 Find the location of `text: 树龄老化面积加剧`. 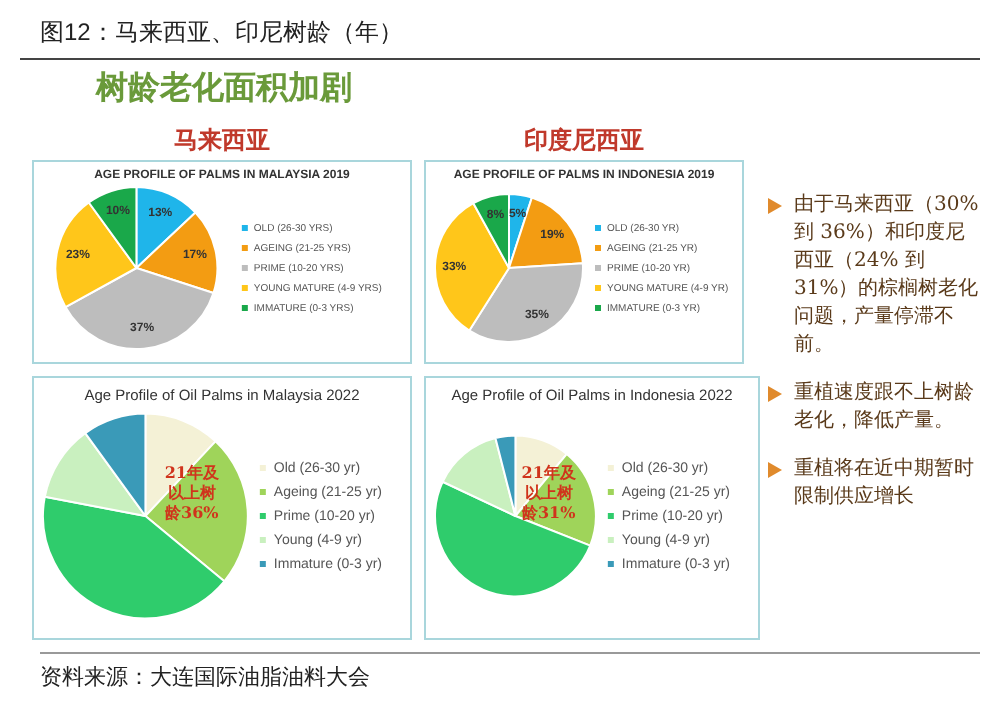

text: 树龄老化面积加剧 is located at coordinates (223, 89).